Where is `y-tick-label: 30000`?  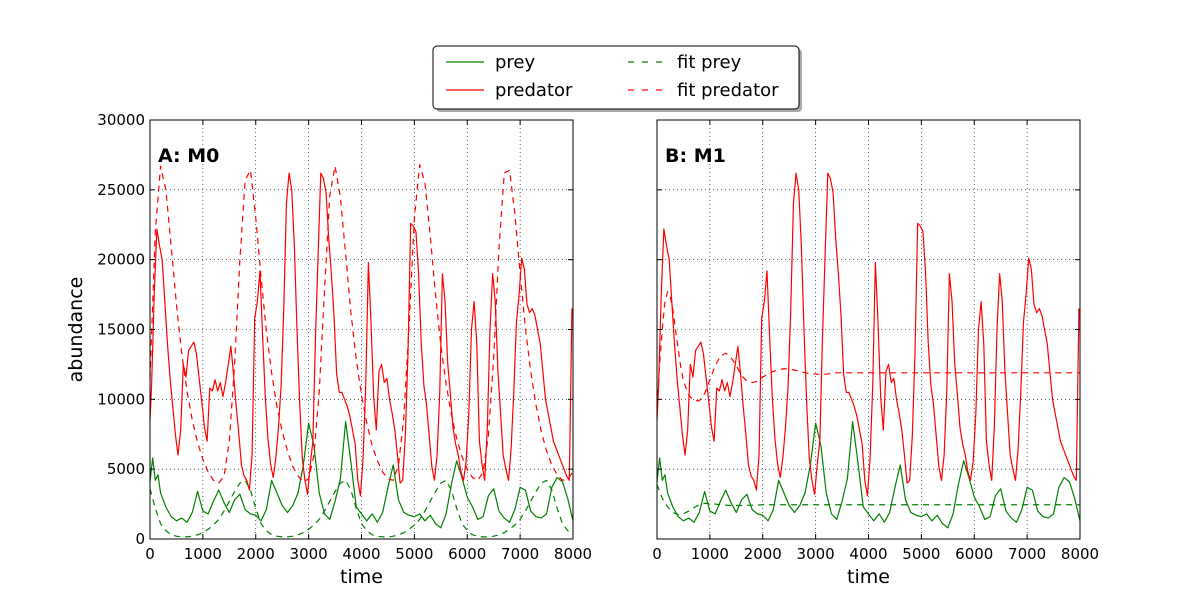
y-tick-label: 30000 is located at coordinates (121, 120).